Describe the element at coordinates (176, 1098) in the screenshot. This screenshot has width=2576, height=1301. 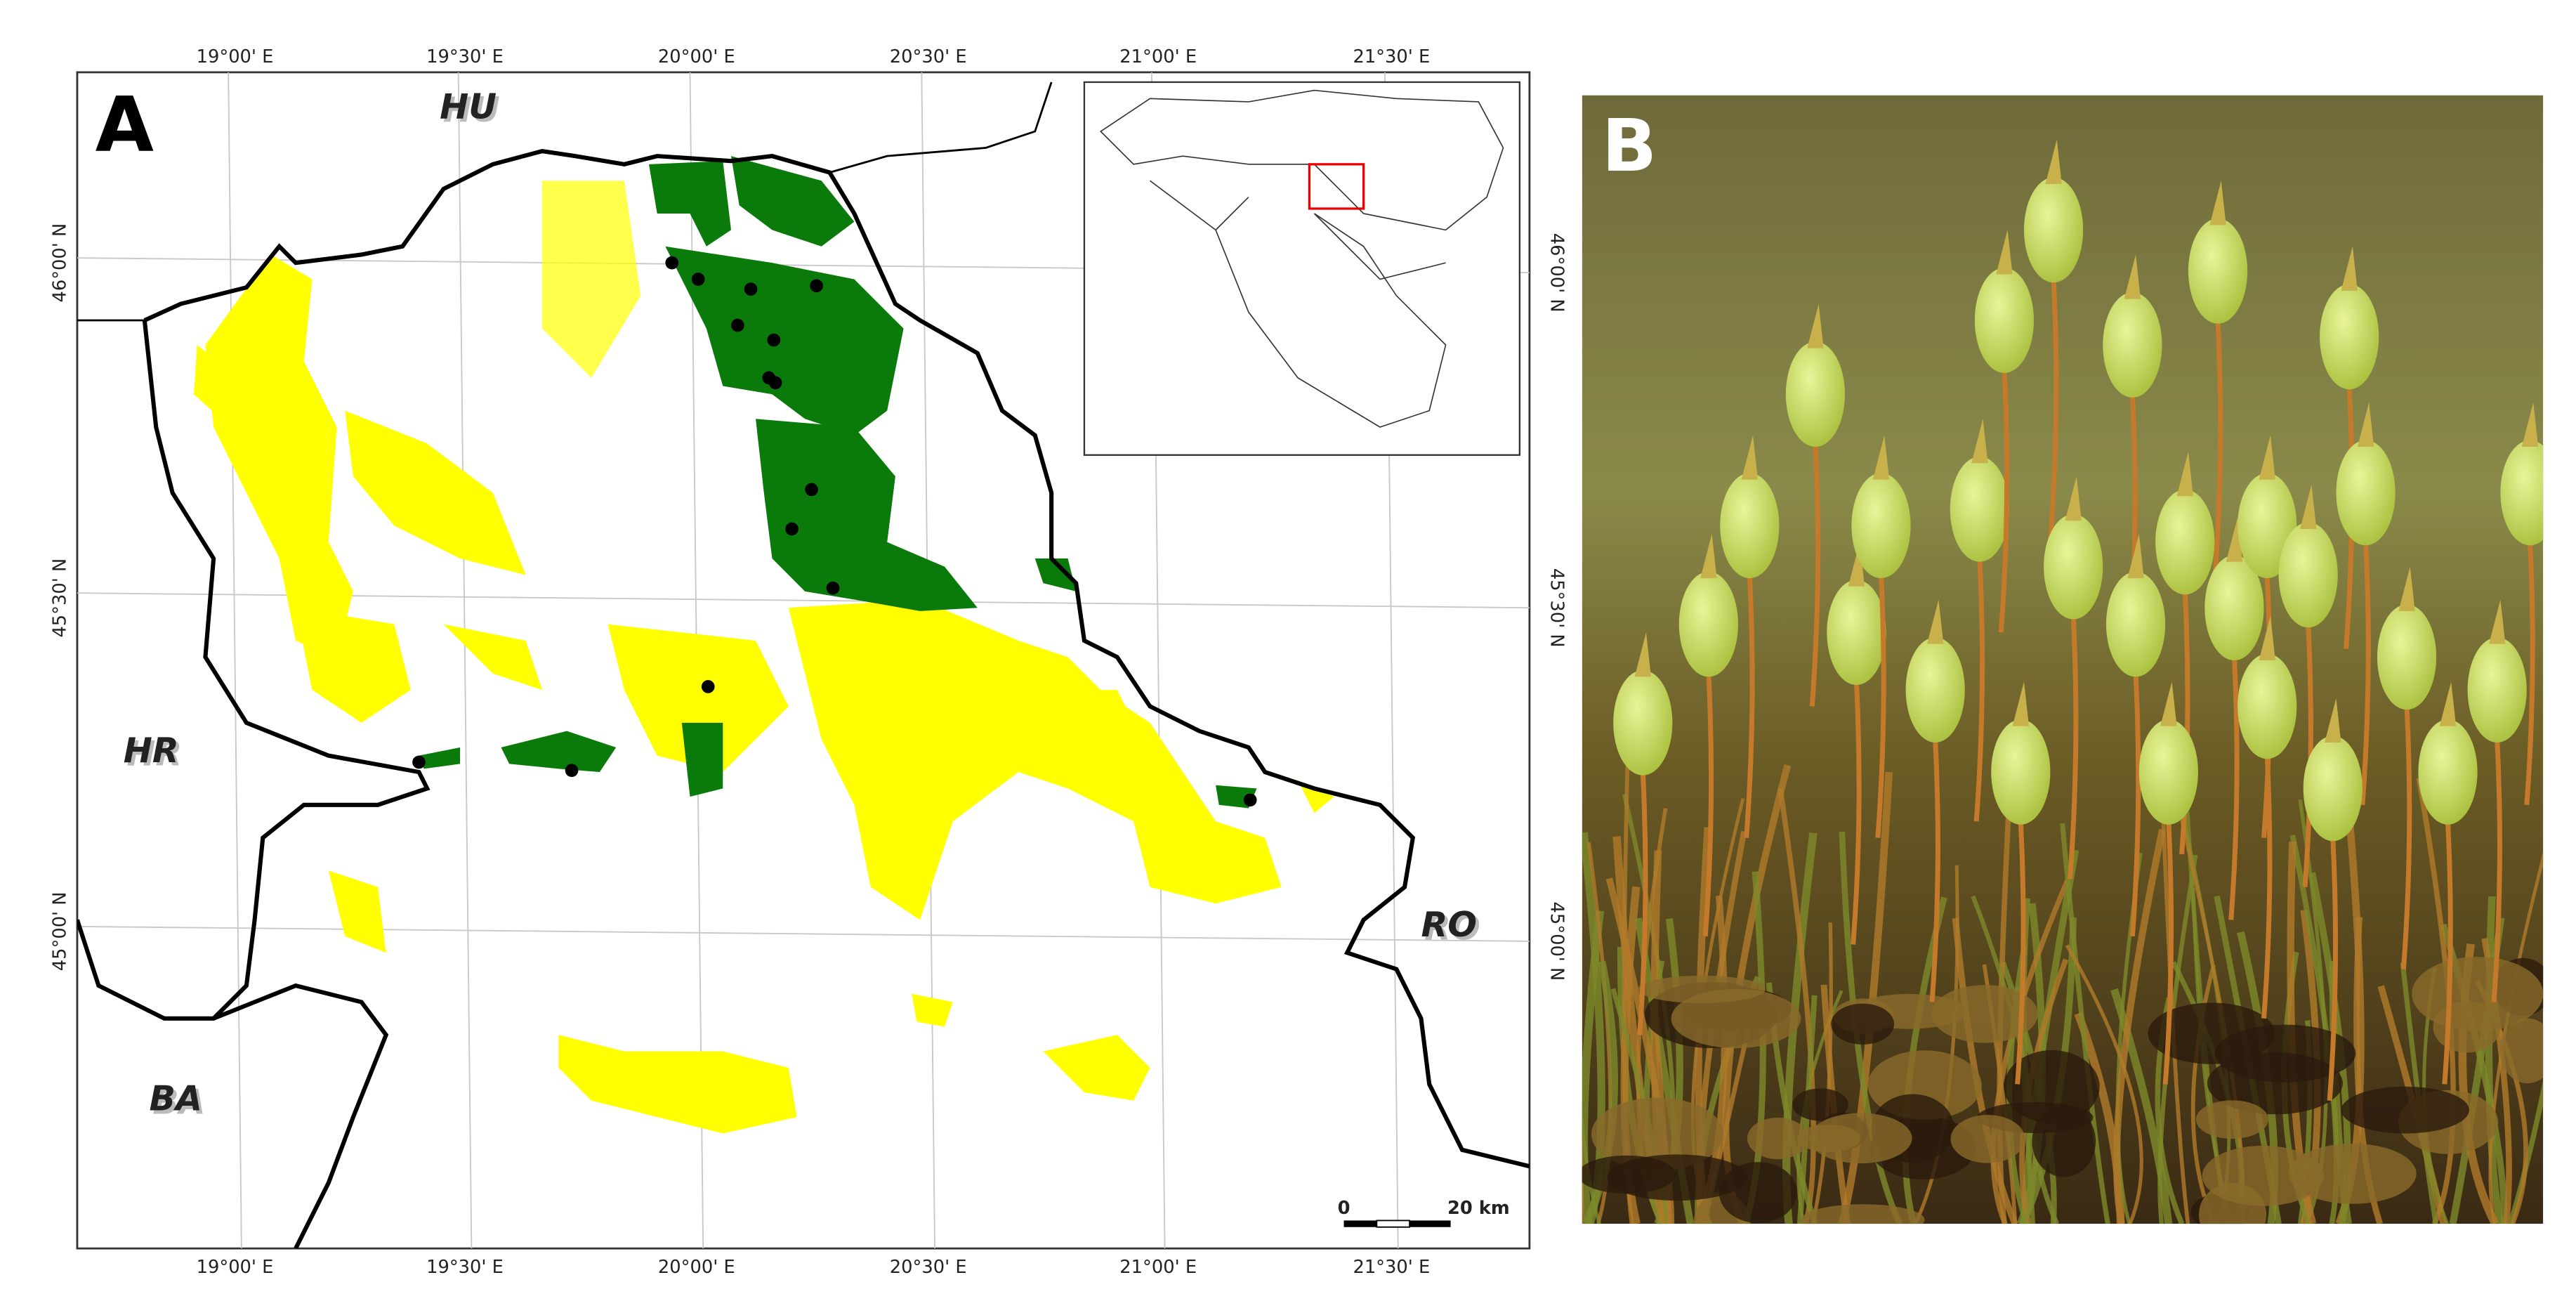
I see `country-label: BA` at that location.